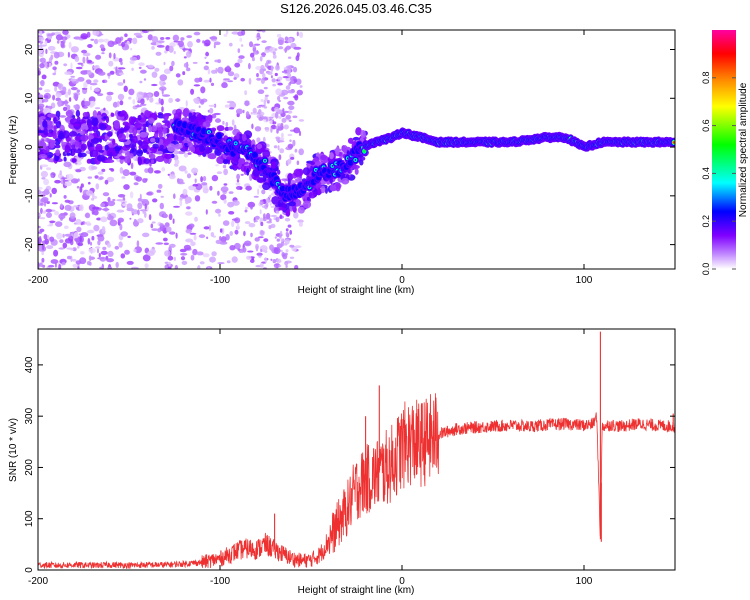 This screenshot has height=600, width=750. Describe the element at coordinates (29, 147) in the screenshot. I see `spectrogram-y-tick-label: 0` at that location.